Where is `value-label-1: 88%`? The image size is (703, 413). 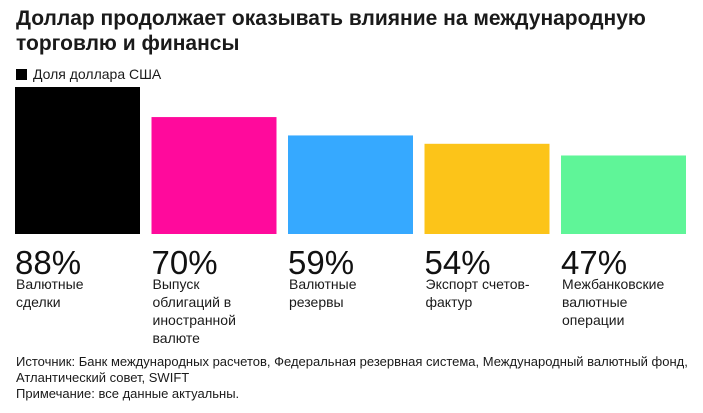 value-label-1: 88% is located at coordinates (48, 262).